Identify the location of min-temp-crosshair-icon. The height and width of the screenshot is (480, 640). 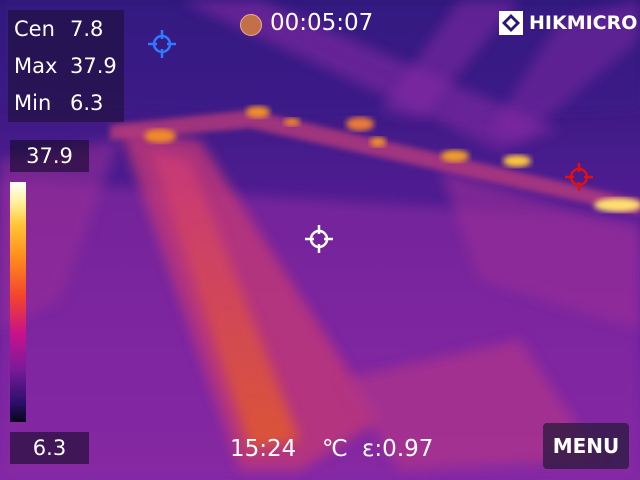
(162, 44).